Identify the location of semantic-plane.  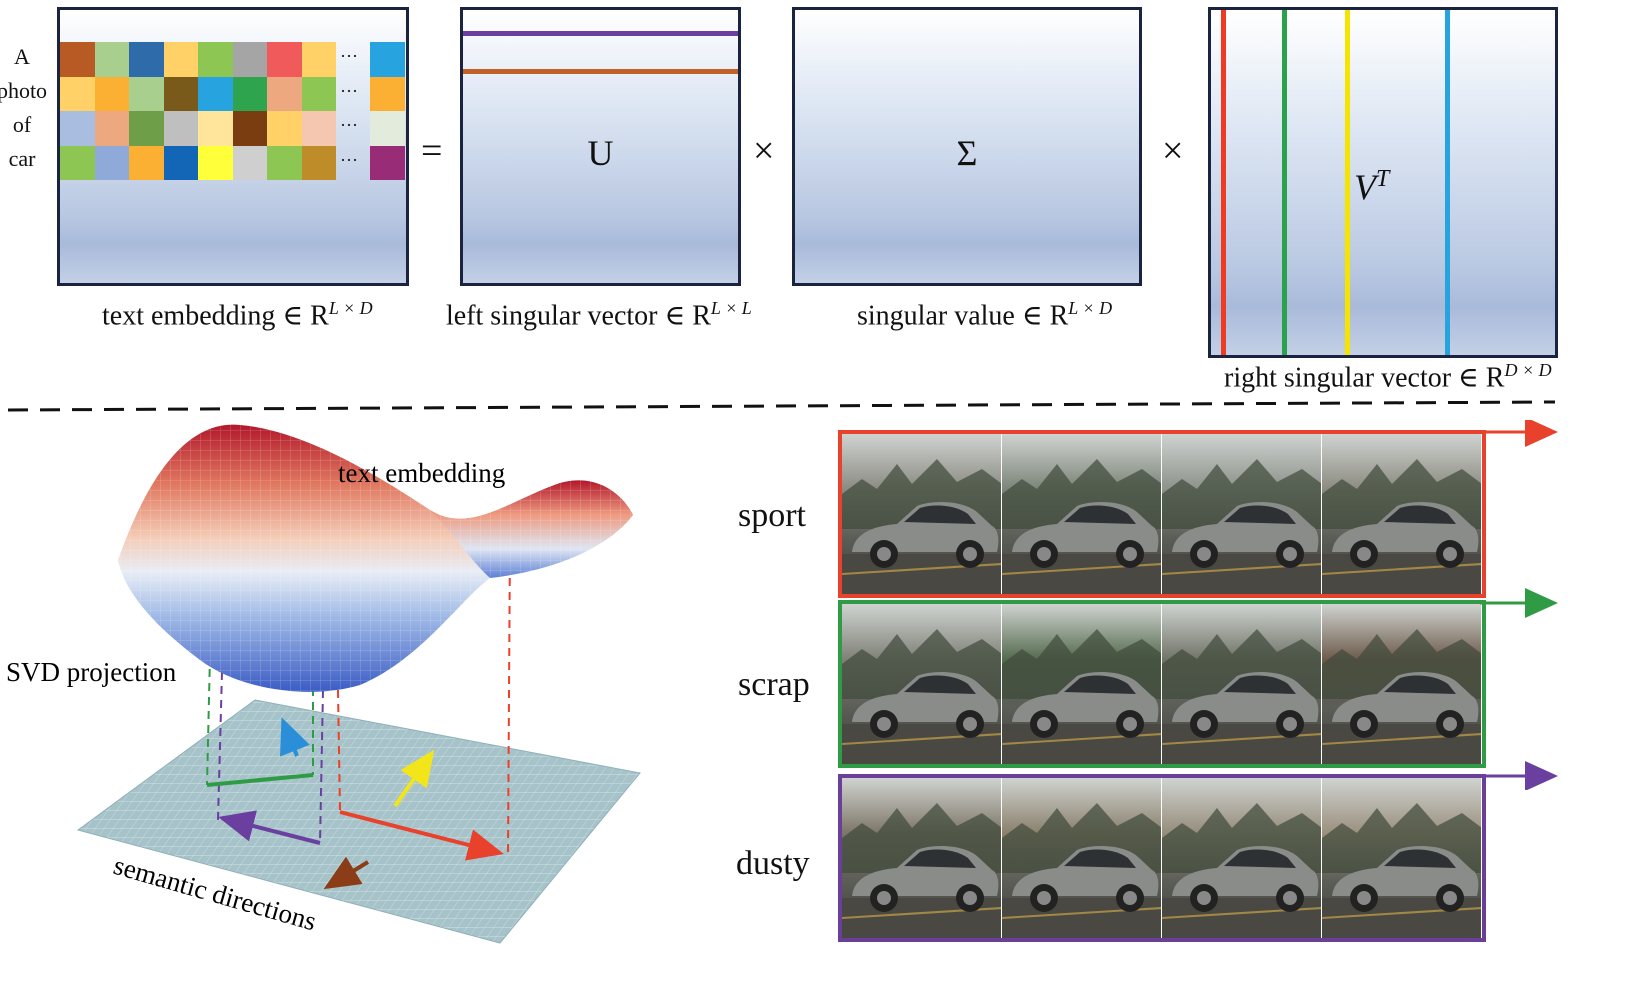
(358, 821).